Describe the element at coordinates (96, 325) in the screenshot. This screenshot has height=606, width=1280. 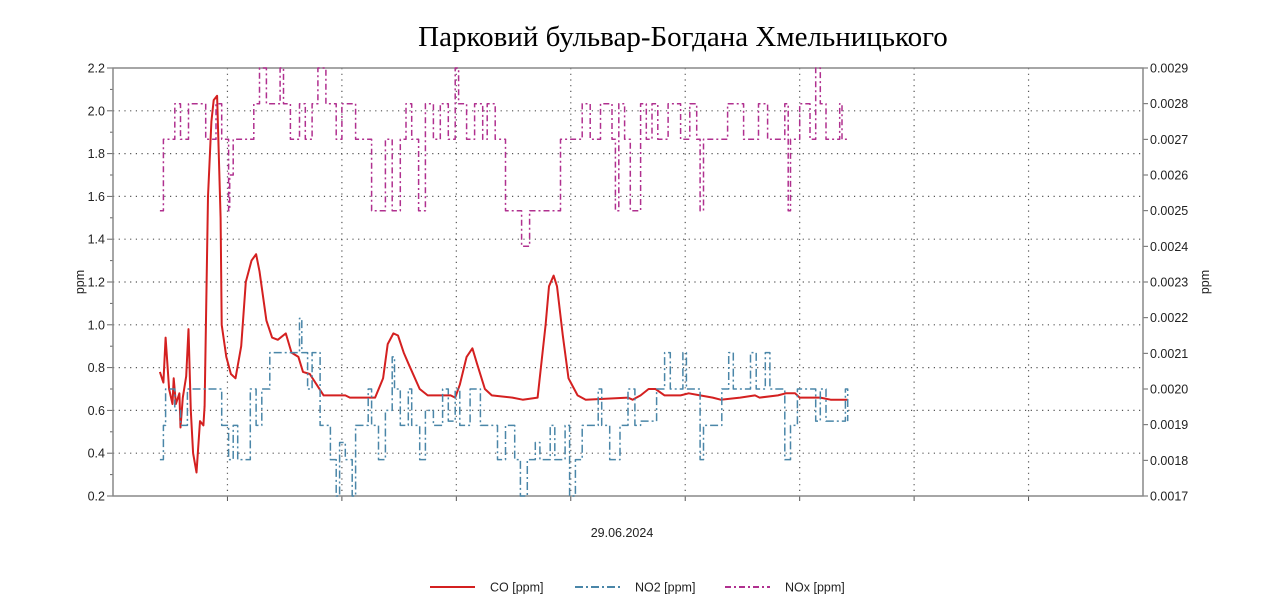
I see `y-tick-label-left: 1.0` at that location.